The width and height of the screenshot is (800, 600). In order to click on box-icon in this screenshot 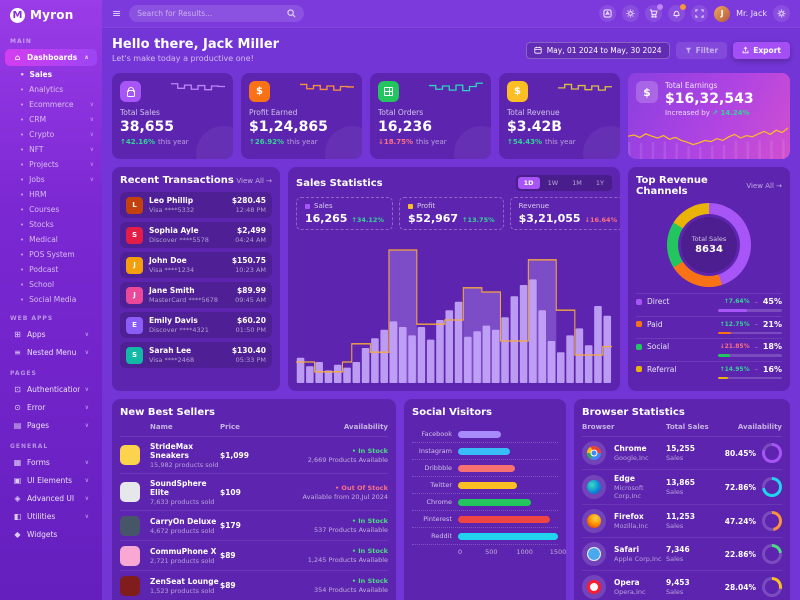, I will do `click(388, 91)`.